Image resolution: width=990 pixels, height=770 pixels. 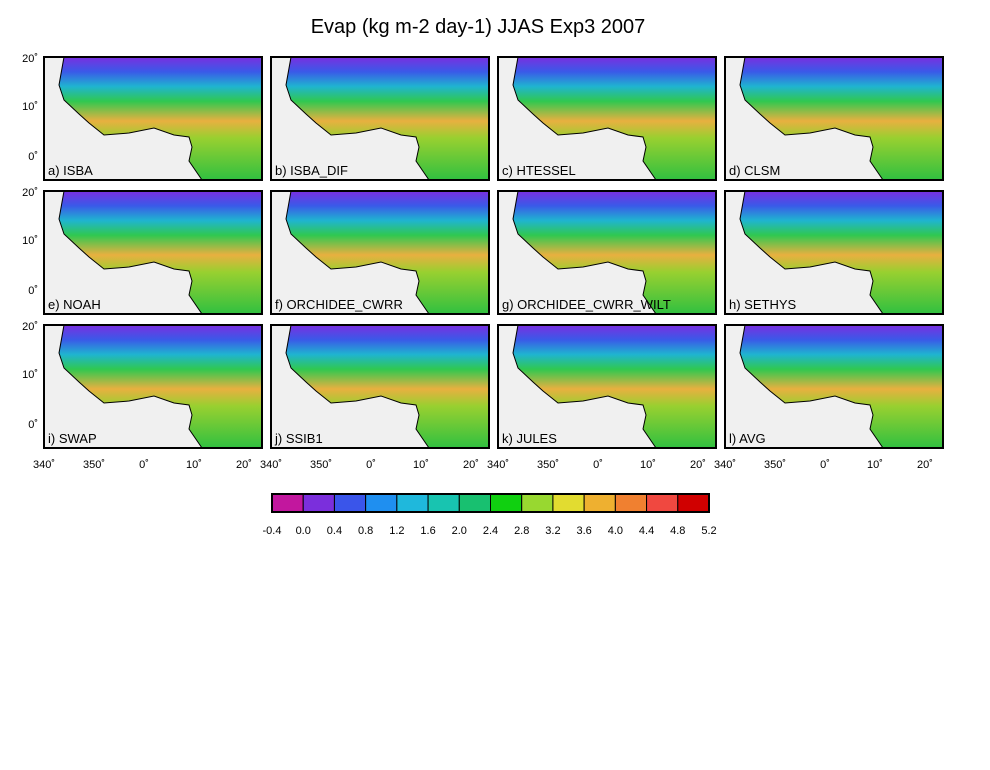 What do you see at coordinates (427, 531) in the screenshot?
I see `colorbar-tick-label: 1.6` at bounding box center [427, 531].